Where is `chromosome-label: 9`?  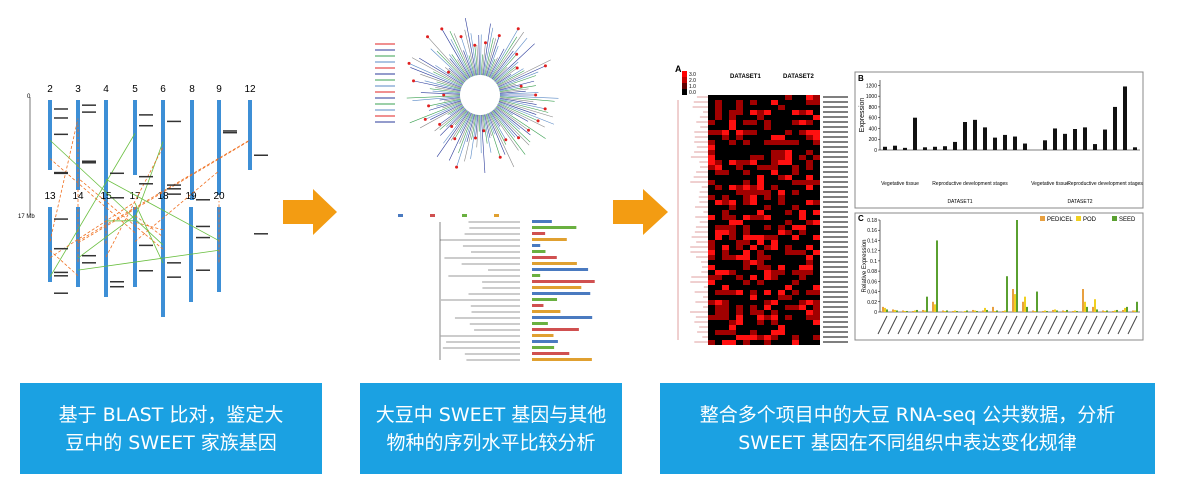 chromosome-label: 9 is located at coordinates (219, 89).